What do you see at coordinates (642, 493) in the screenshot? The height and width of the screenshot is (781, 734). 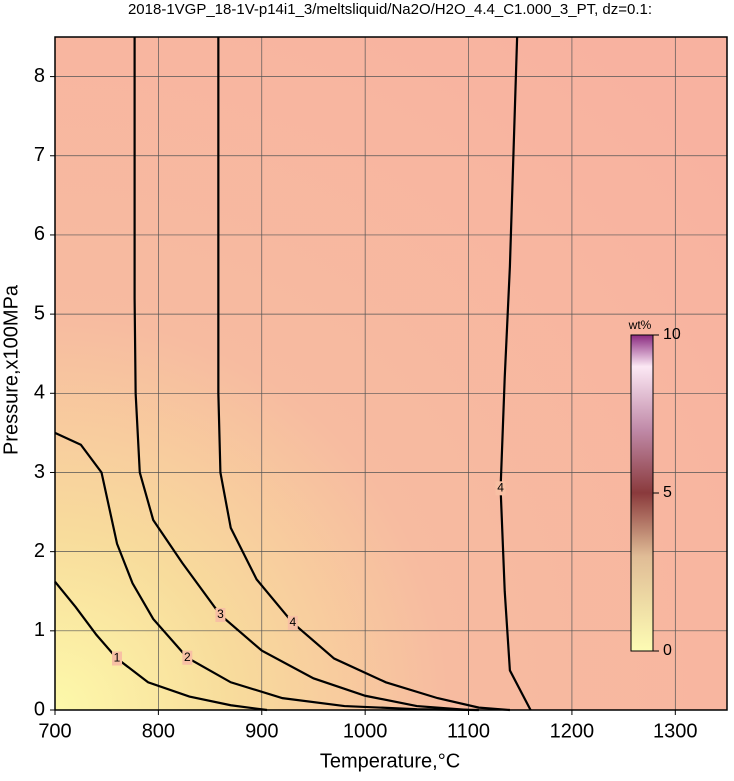 I see `colorbar` at bounding box center [642, 493].